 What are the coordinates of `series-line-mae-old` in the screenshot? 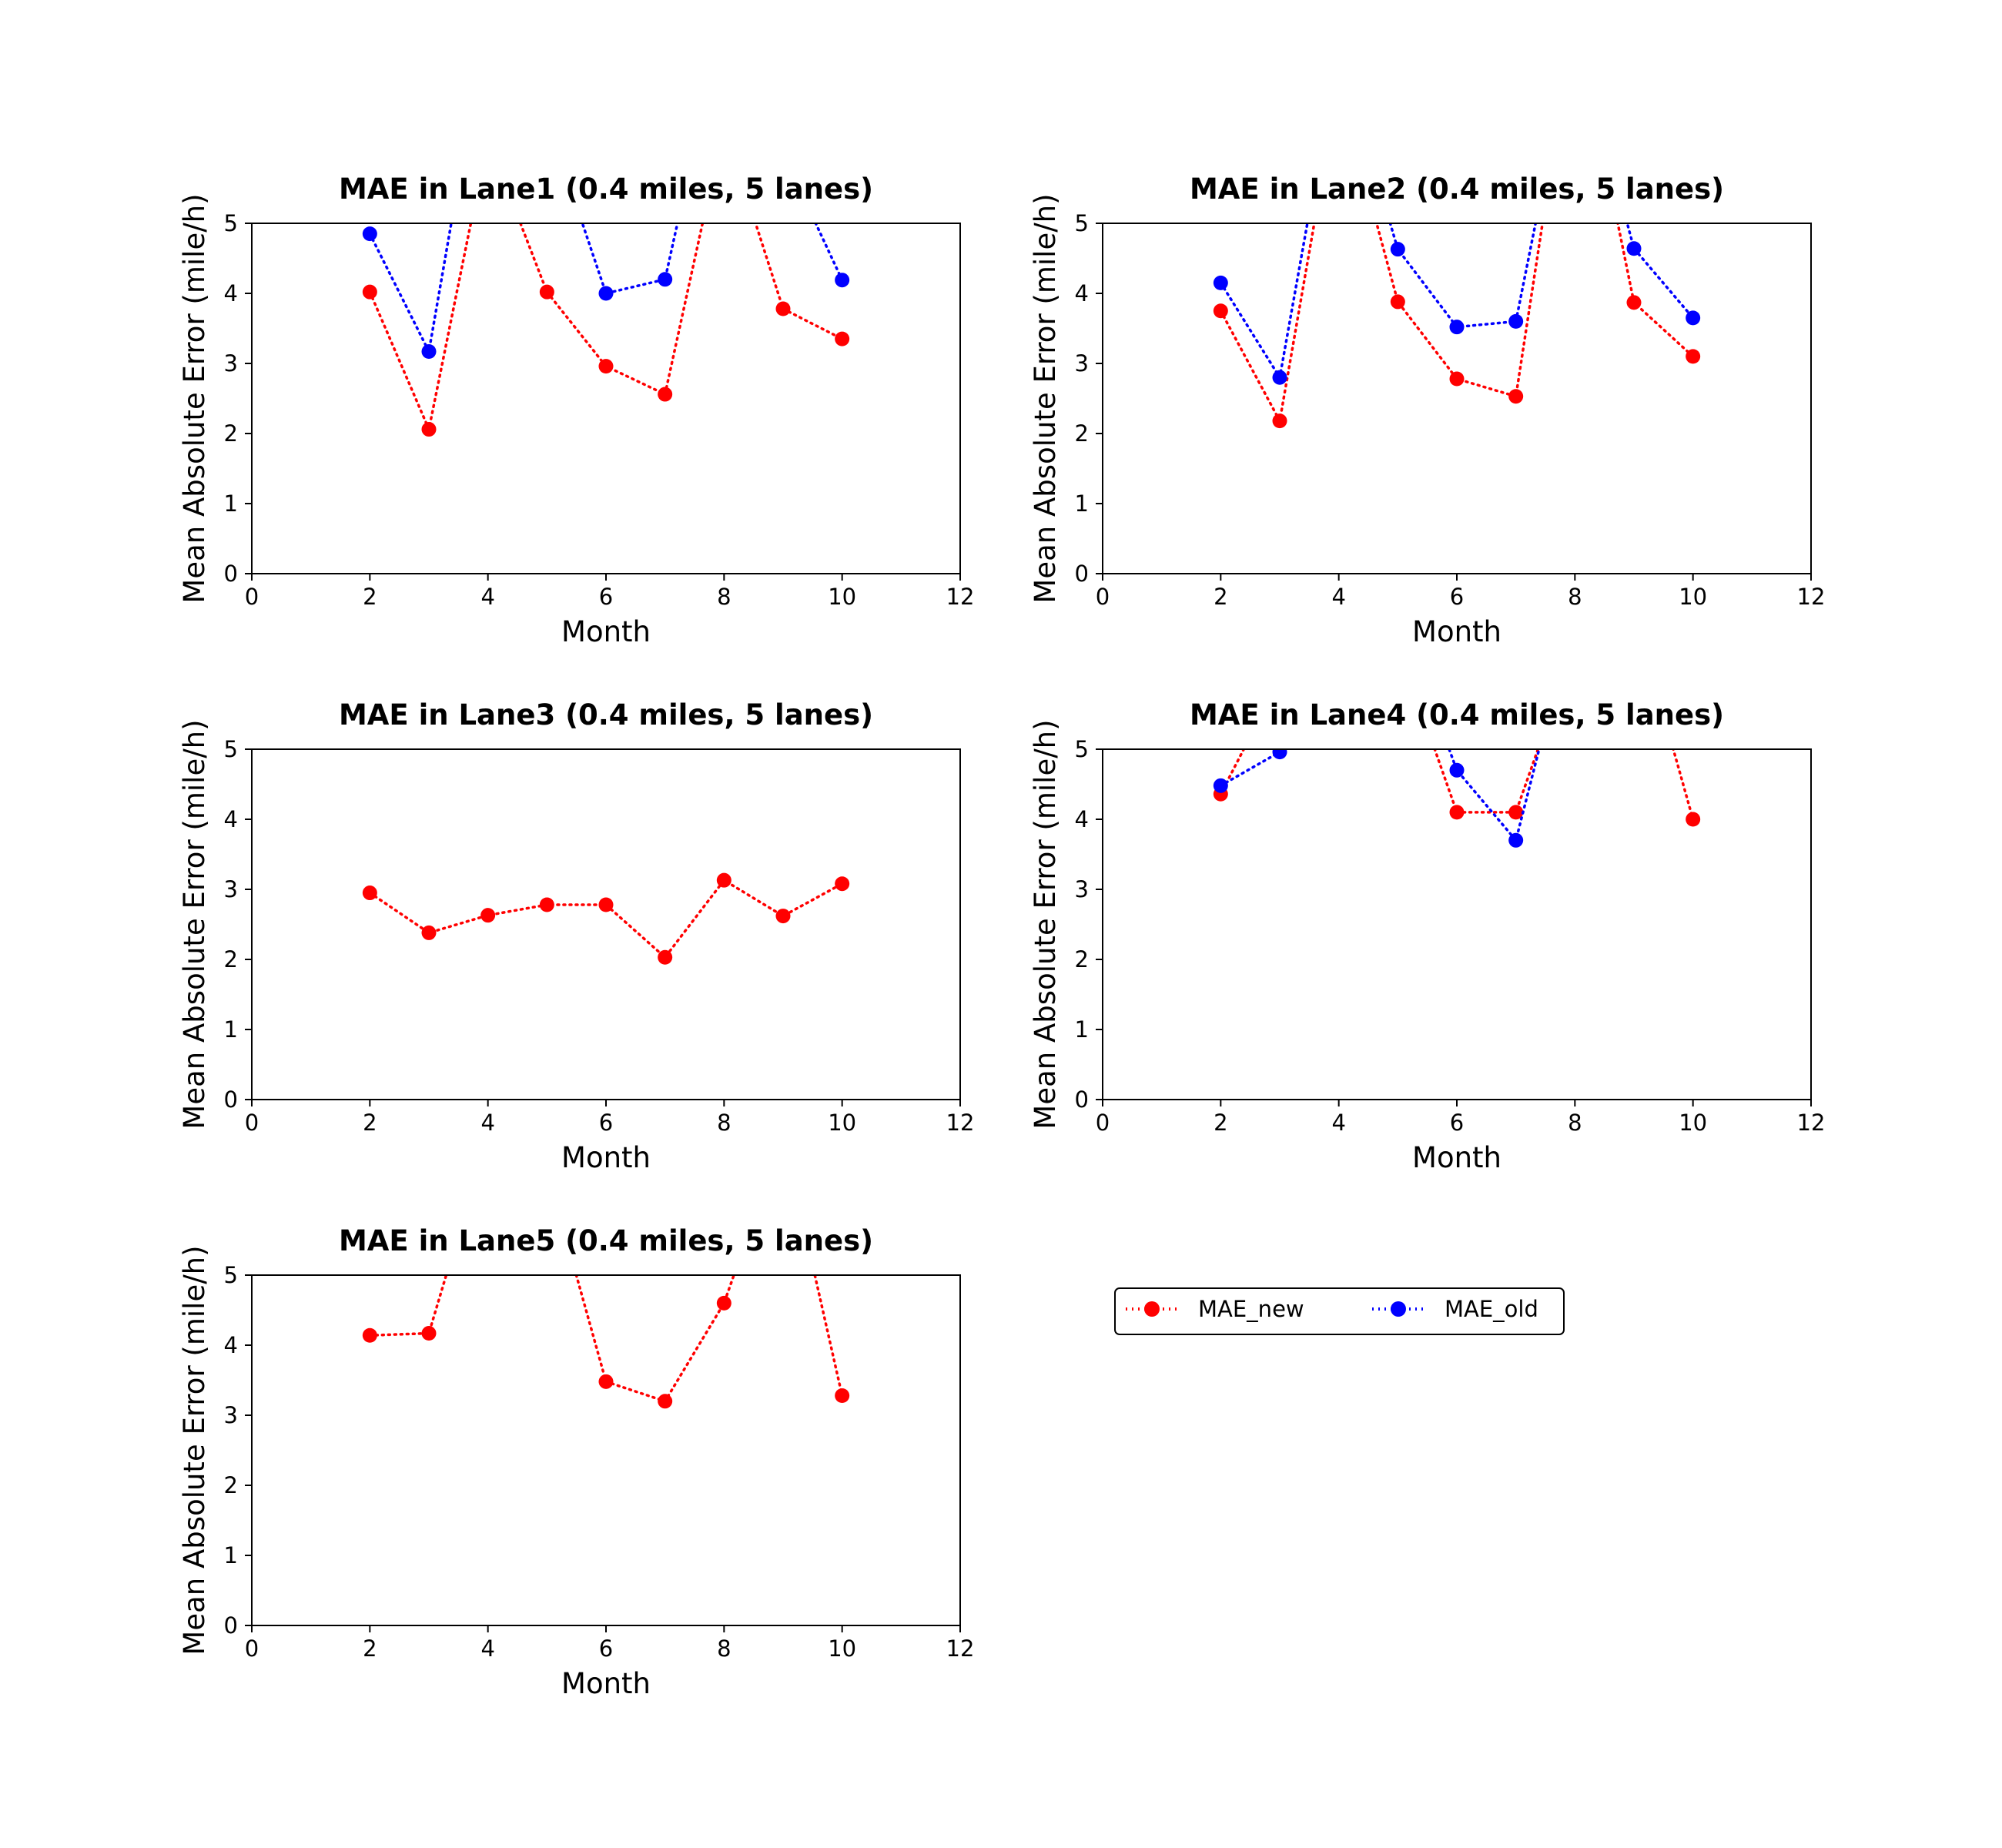 It's located at (606, 290).